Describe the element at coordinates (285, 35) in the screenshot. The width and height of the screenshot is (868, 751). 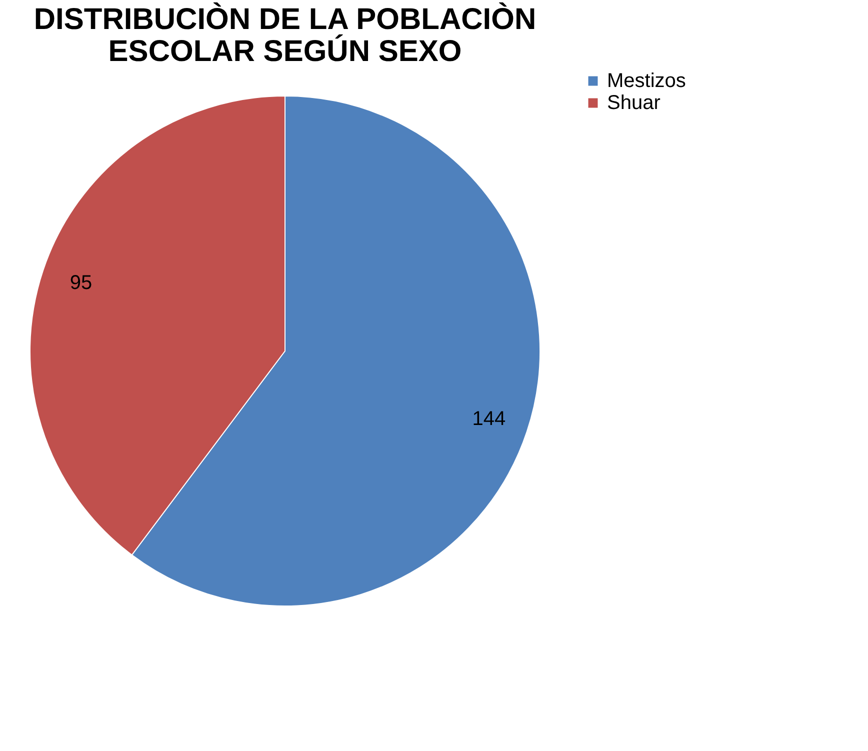
I see `chart-title: DISTRIBUCIÒN DE LA POBLACIÒN ESCOLAR SEGÚN SEXO` at that location.